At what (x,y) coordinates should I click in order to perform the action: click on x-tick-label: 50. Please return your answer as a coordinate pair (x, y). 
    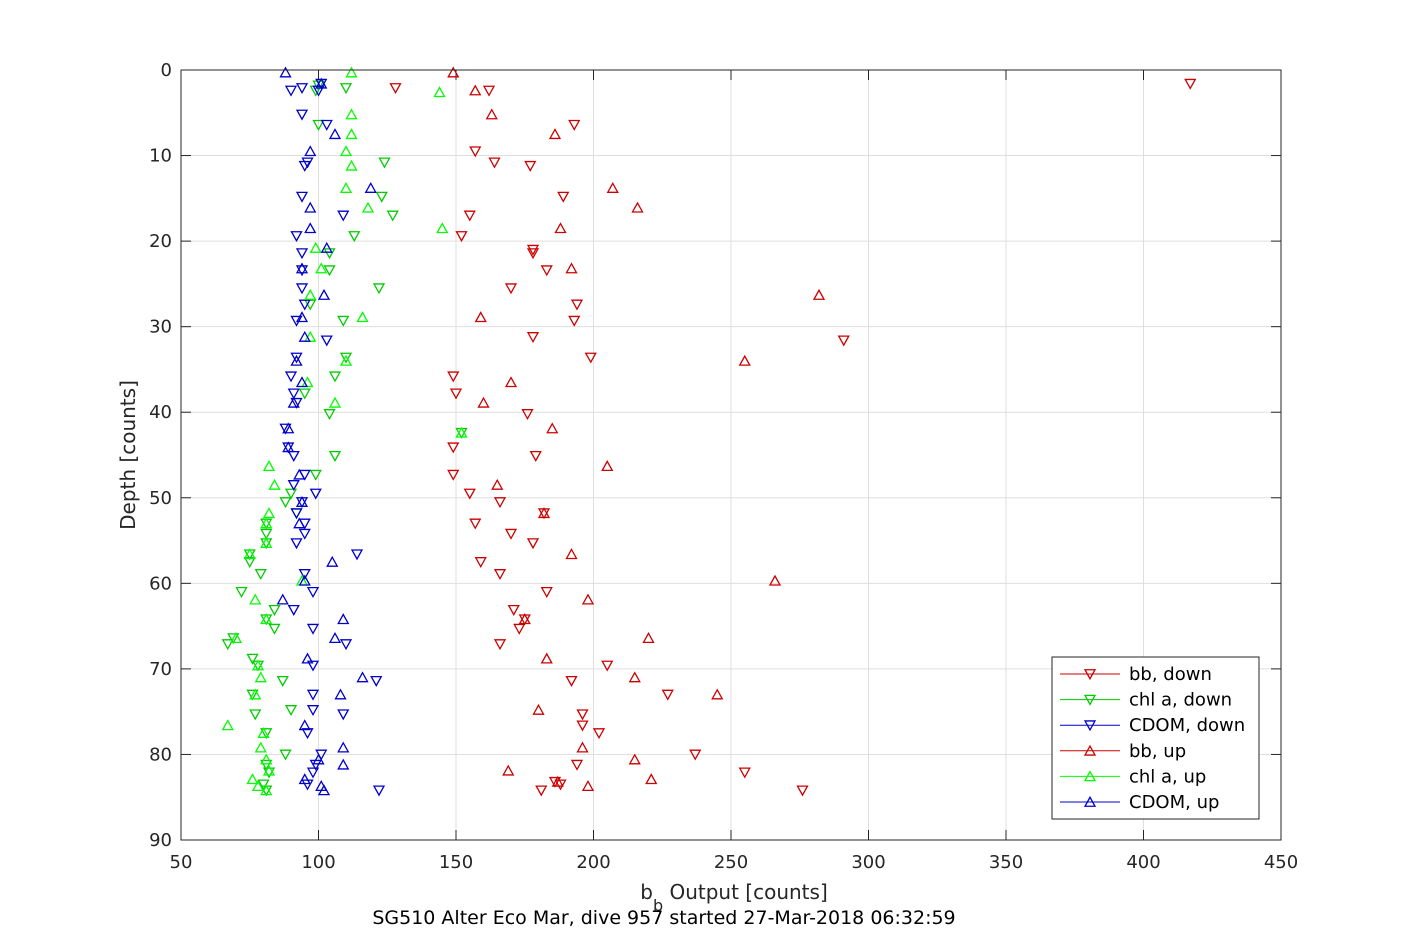
    Looking at the image, I should click on (181, 862).